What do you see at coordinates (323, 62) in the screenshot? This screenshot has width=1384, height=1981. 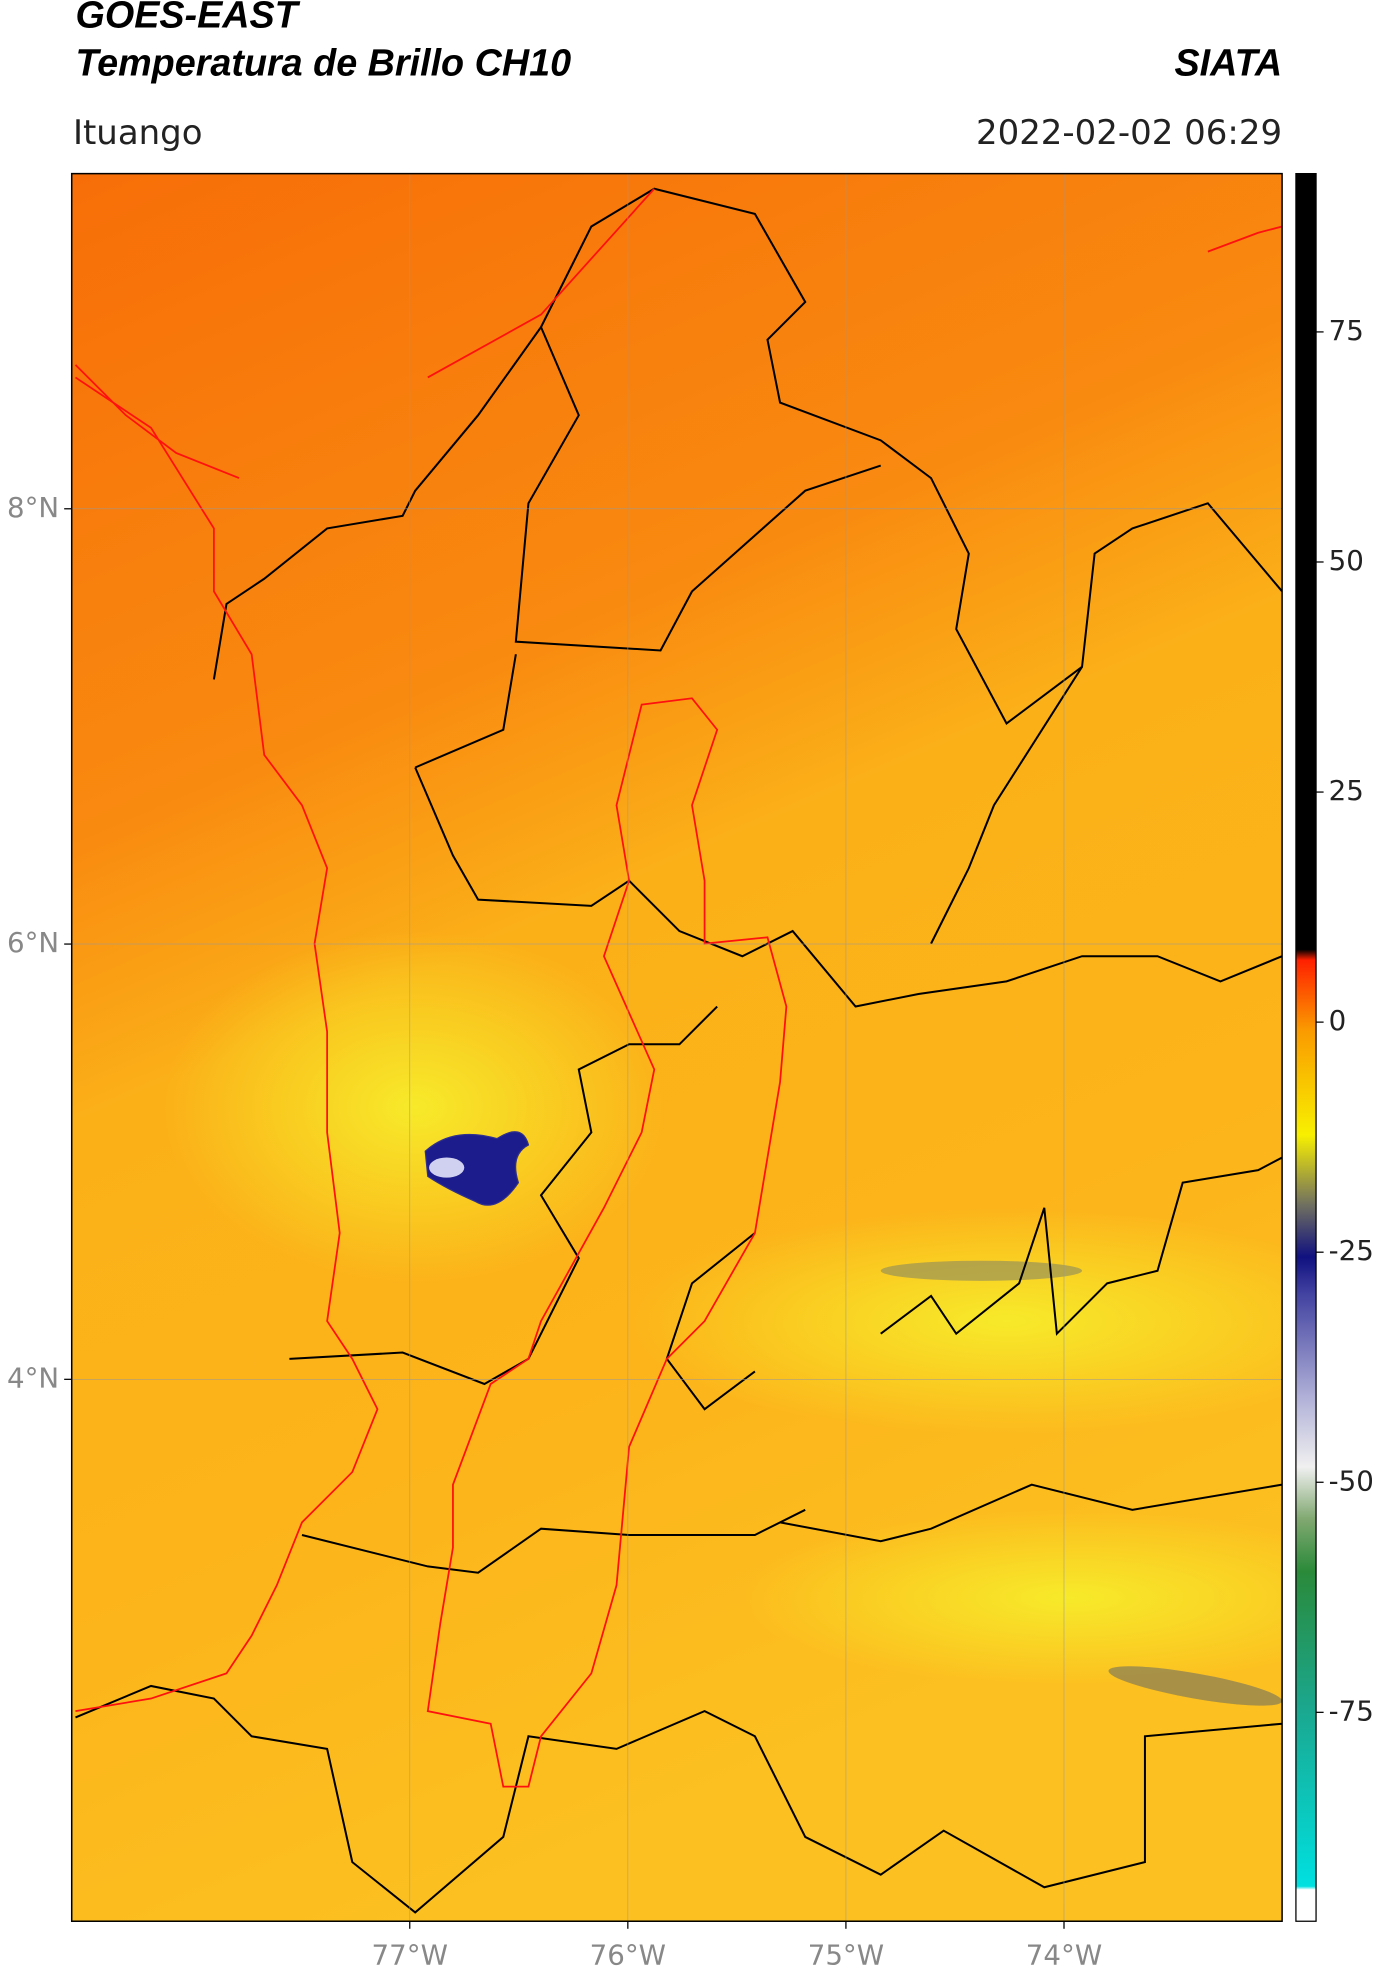 I see `subtitle: Temperatura de Brillo CH10` at bounding box center [323, 62].